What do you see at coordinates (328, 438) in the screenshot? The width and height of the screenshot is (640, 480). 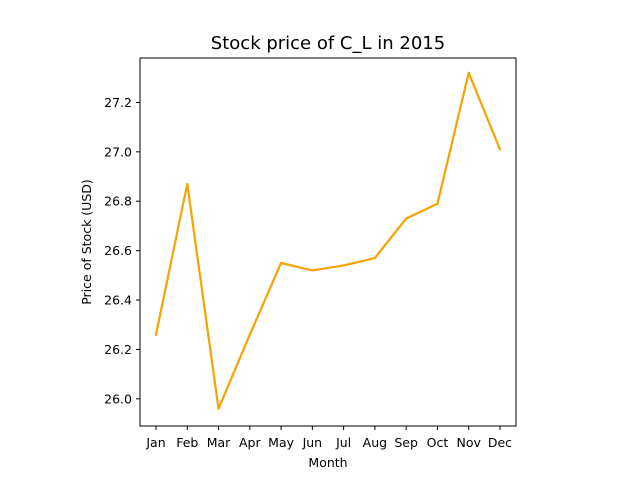 I see `x-axis: Jan Feb Mar Apr May Jun Jul Aug Sep Oct Nov Dec` at bounding box center [328, 438].